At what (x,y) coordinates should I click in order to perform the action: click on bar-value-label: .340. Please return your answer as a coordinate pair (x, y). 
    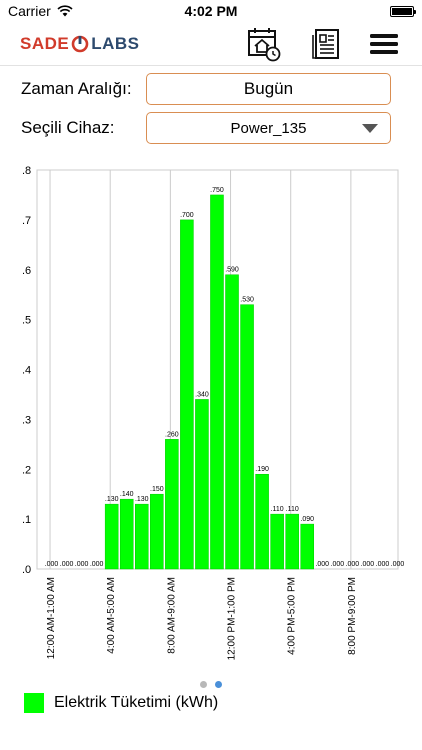
    Looking at the image, I should click on (202, 394).